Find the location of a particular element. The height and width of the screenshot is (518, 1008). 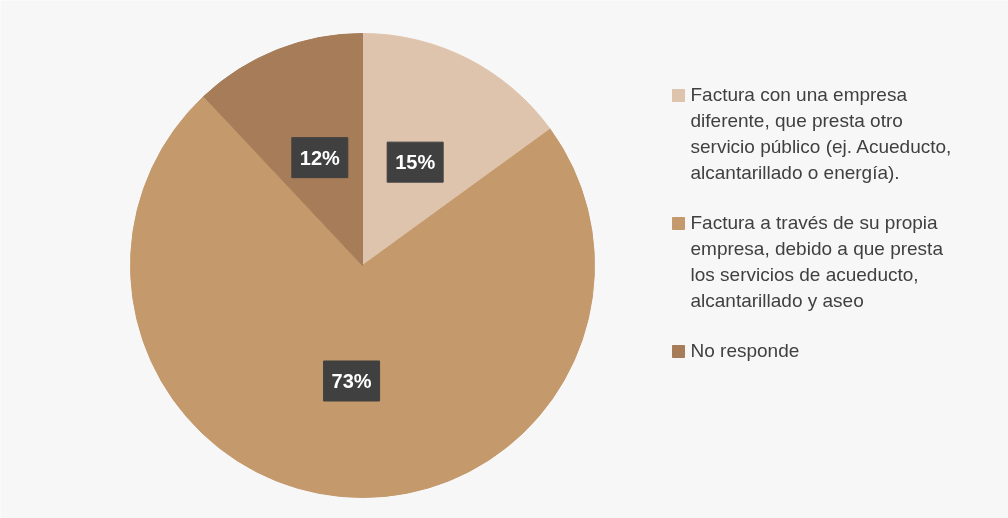

legend-label: Factura con una empresa diferente, que presta otro servicio público (ej. Acueducto, alcantarillado o energía). is located at coordinates (821, 133).